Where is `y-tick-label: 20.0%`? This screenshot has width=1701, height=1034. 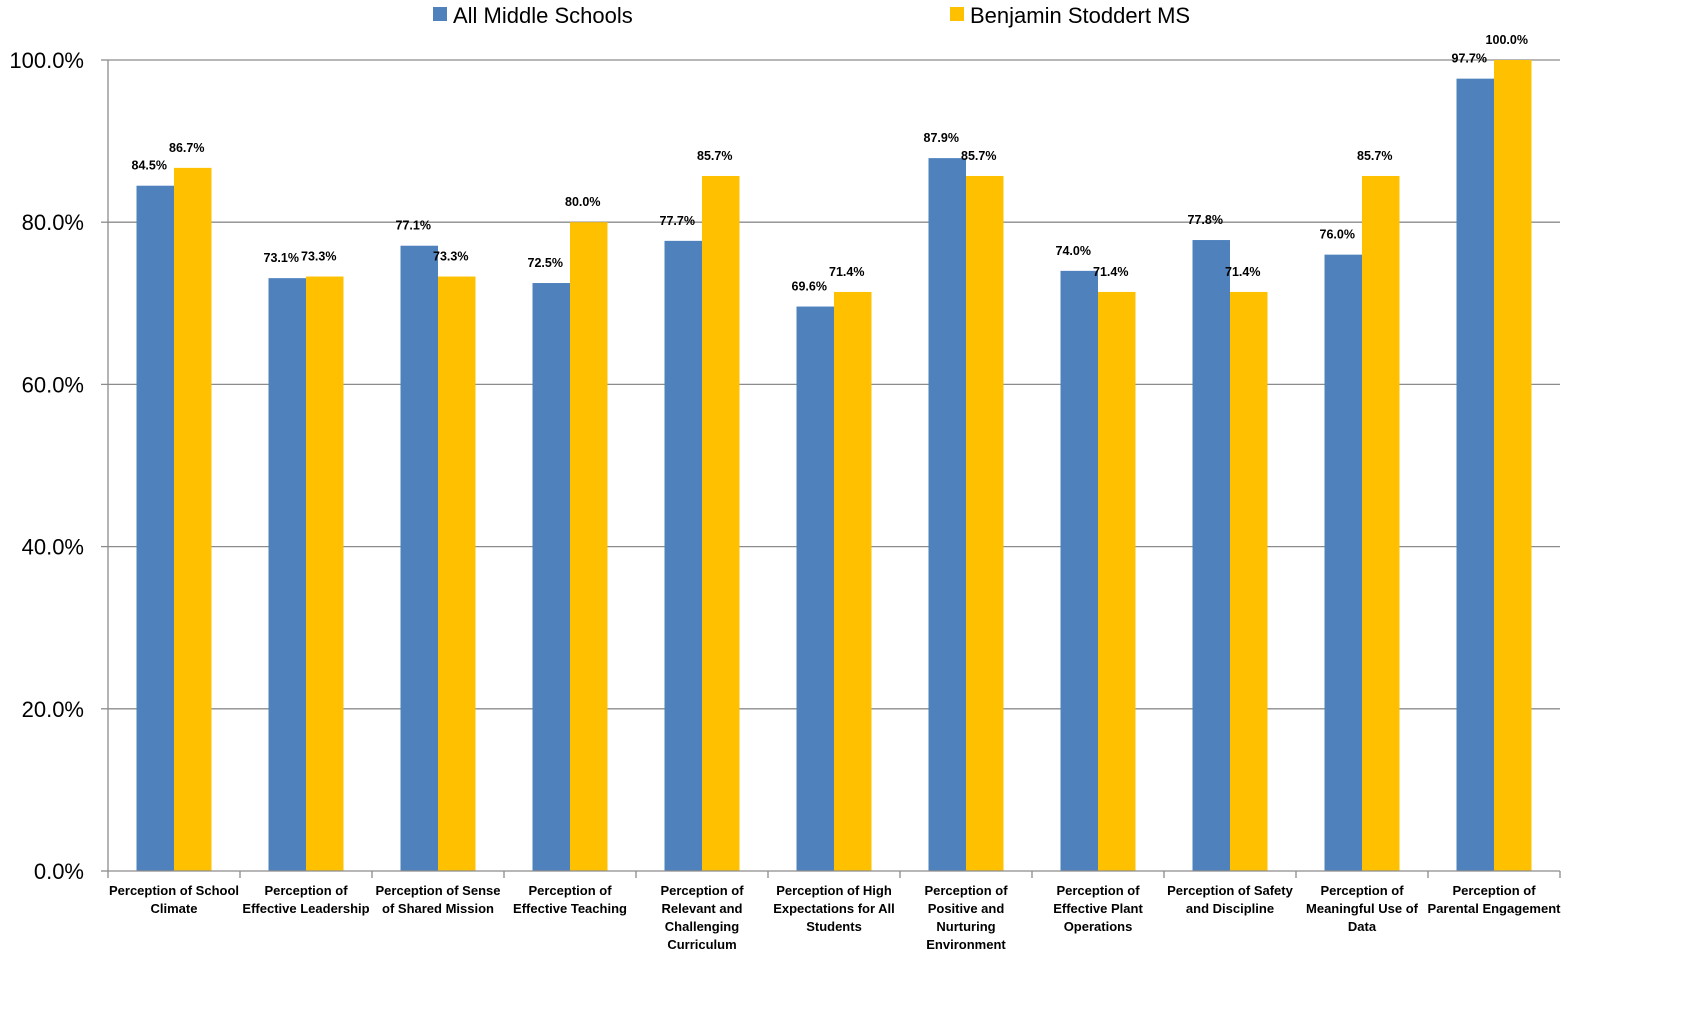 y-tick-label: 20.0% is located at coordinates (53, 709).